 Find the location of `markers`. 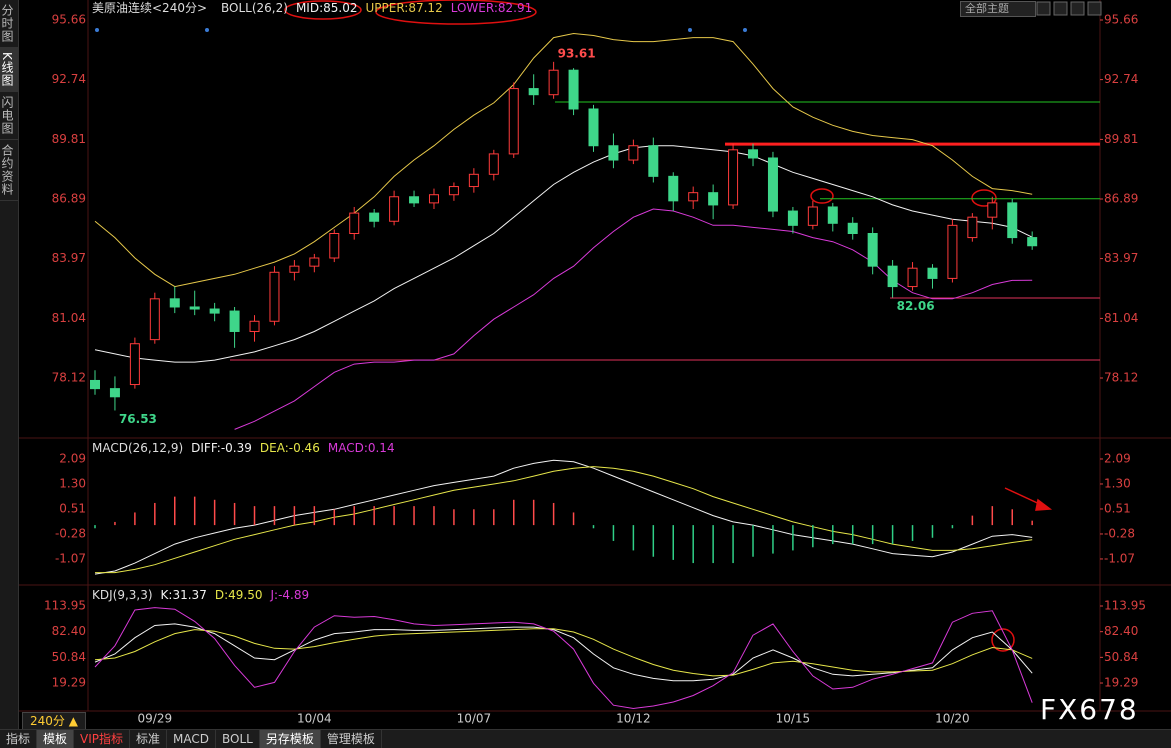

markers is located at coordinates (421, 30).